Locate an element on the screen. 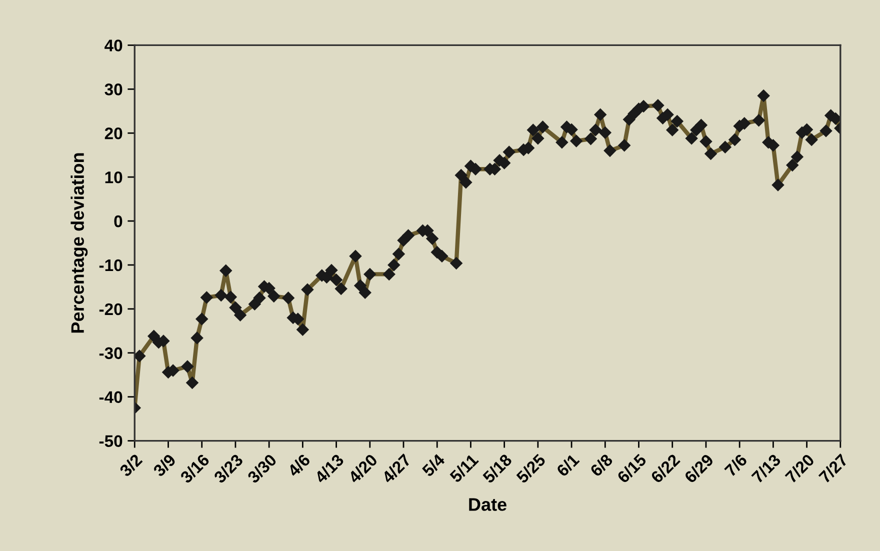  y-tick-label: -40 is located at coordinates (110, 397).